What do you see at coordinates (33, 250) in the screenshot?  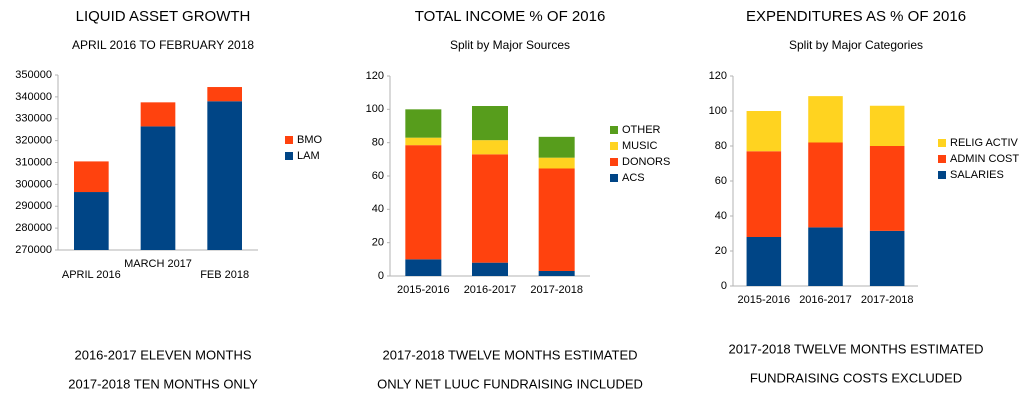 I see `y-tick-label: 270000` at bounding box center [33, 250].